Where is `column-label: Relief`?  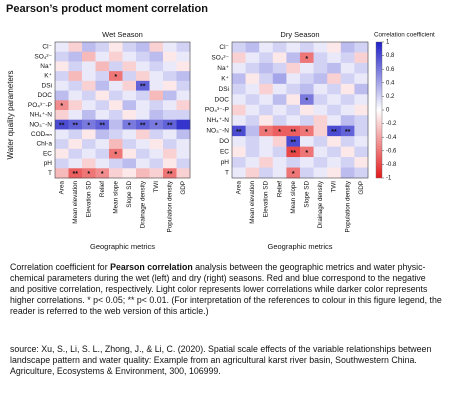 column-label: Relief is located at coordinates (279, 189).